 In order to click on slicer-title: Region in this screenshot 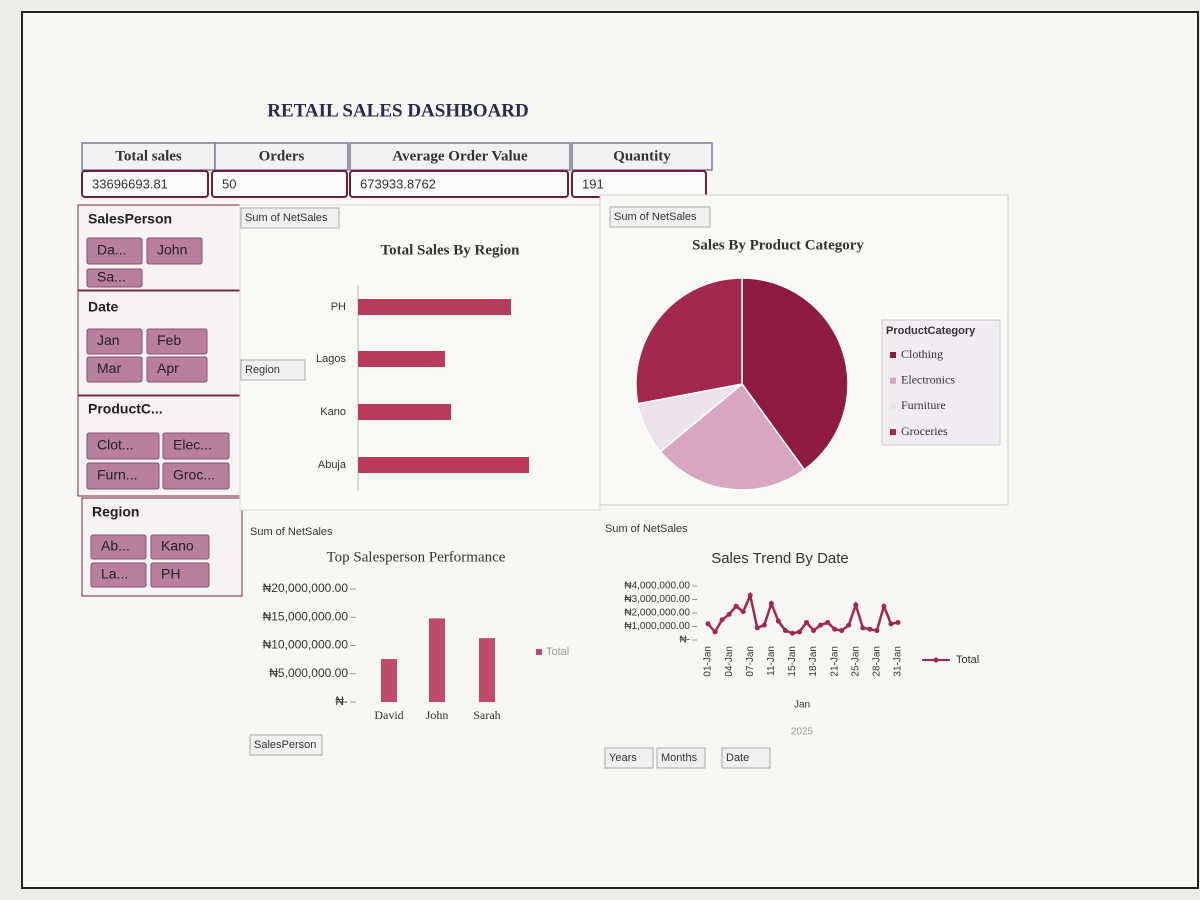, I will do `click(115, 512)`.